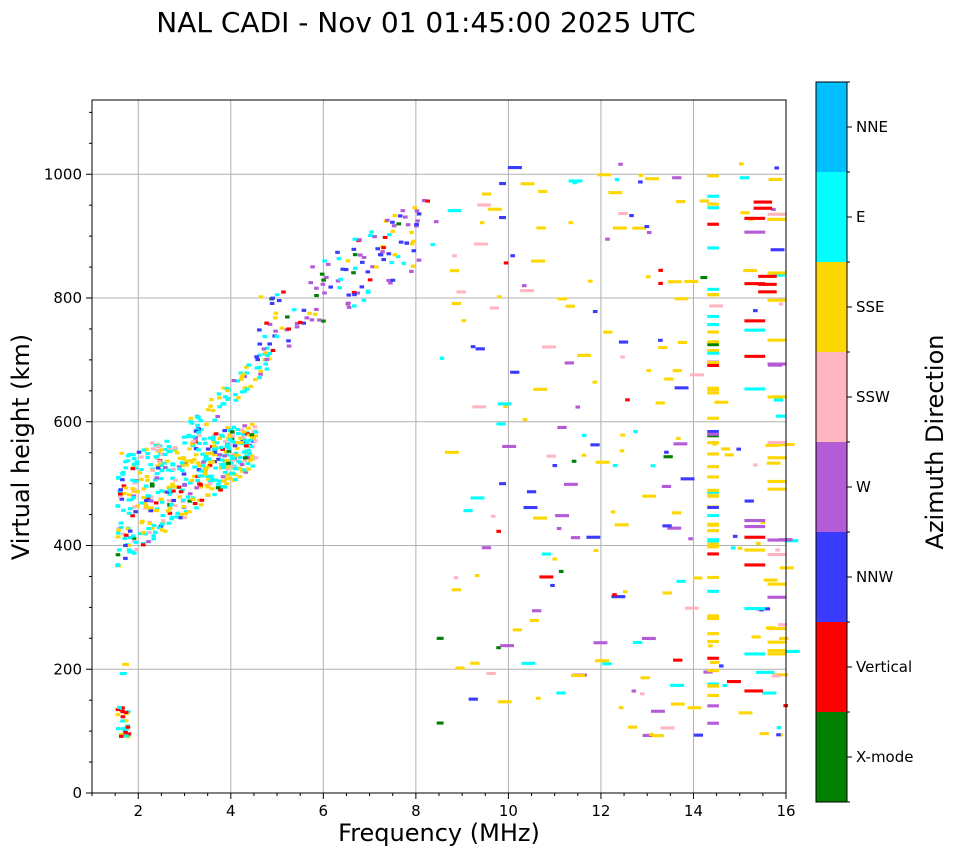 The height and width of the screenshot is (857, 958). What do you see at coordinates (831, 442) in the screenshot?
I see `colorbar-frame` at bounding box center [831, 442].